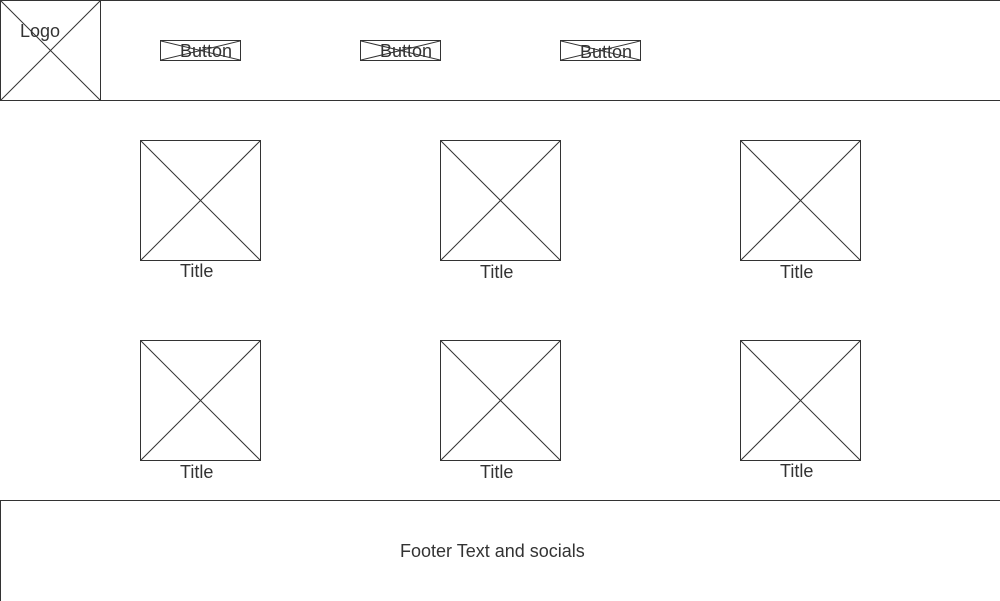 Image resolution: width=1000 pixels, height=601 pixels. I want to click on card-title-4: Title, so click(197, 472).